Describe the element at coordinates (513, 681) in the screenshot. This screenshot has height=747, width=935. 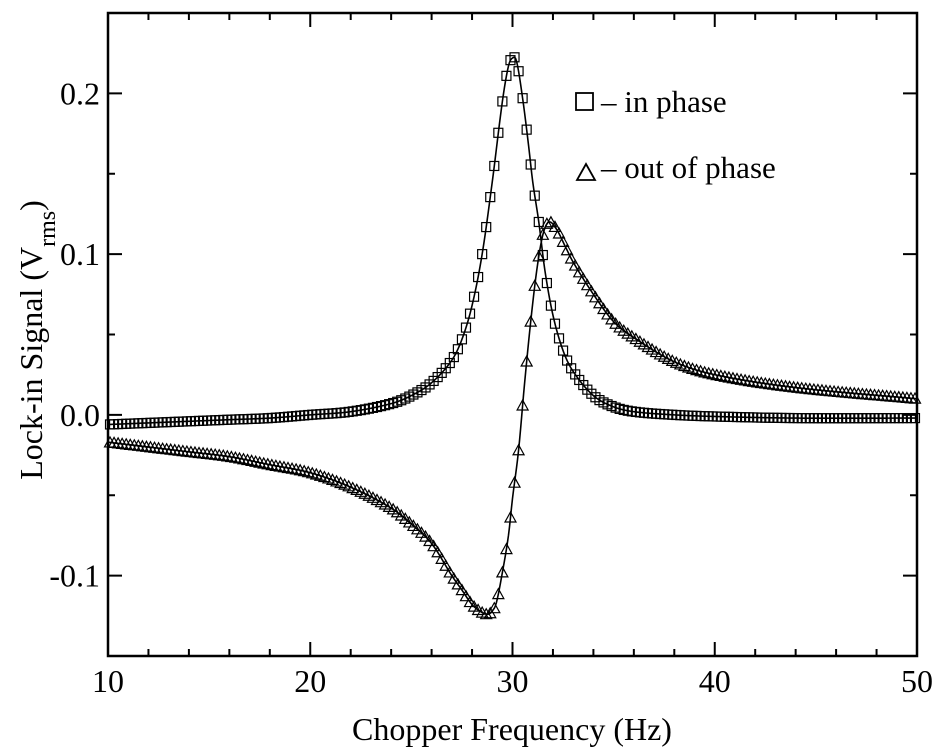
I see `x-tick-label: 30` at that location.